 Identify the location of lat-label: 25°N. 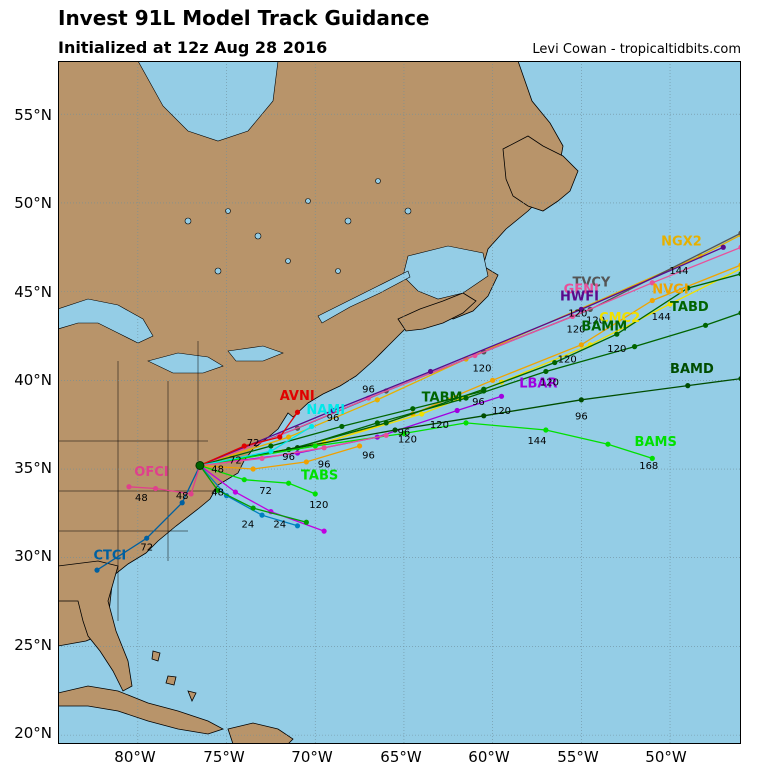
(33, 645).